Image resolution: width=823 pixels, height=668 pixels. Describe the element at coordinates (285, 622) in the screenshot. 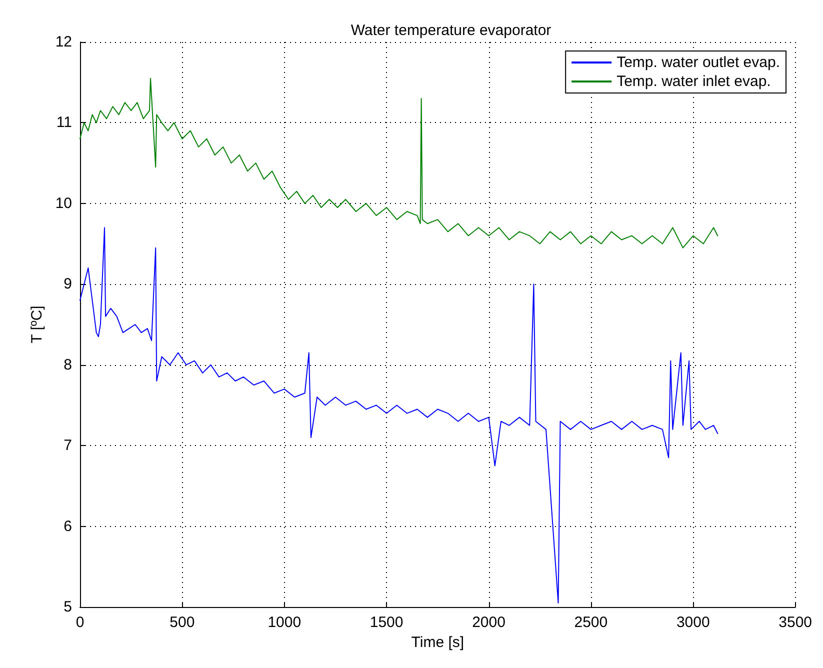

I see `x-tick-label: 1000` at that location.